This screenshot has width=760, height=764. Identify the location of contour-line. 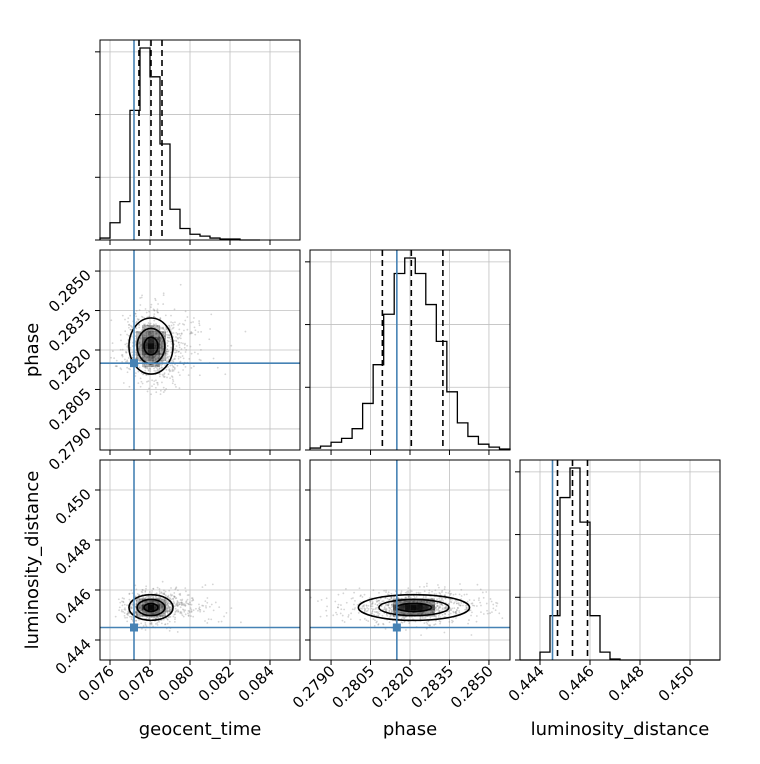
(414, 607).